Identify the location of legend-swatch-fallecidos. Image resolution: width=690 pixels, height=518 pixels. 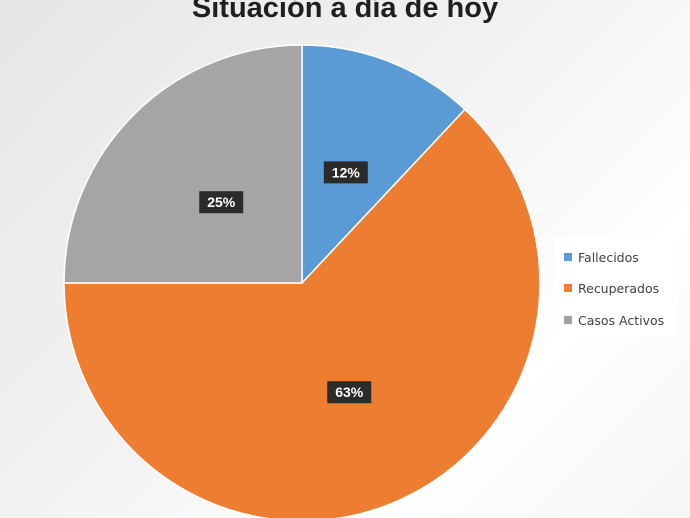
(568, 257).